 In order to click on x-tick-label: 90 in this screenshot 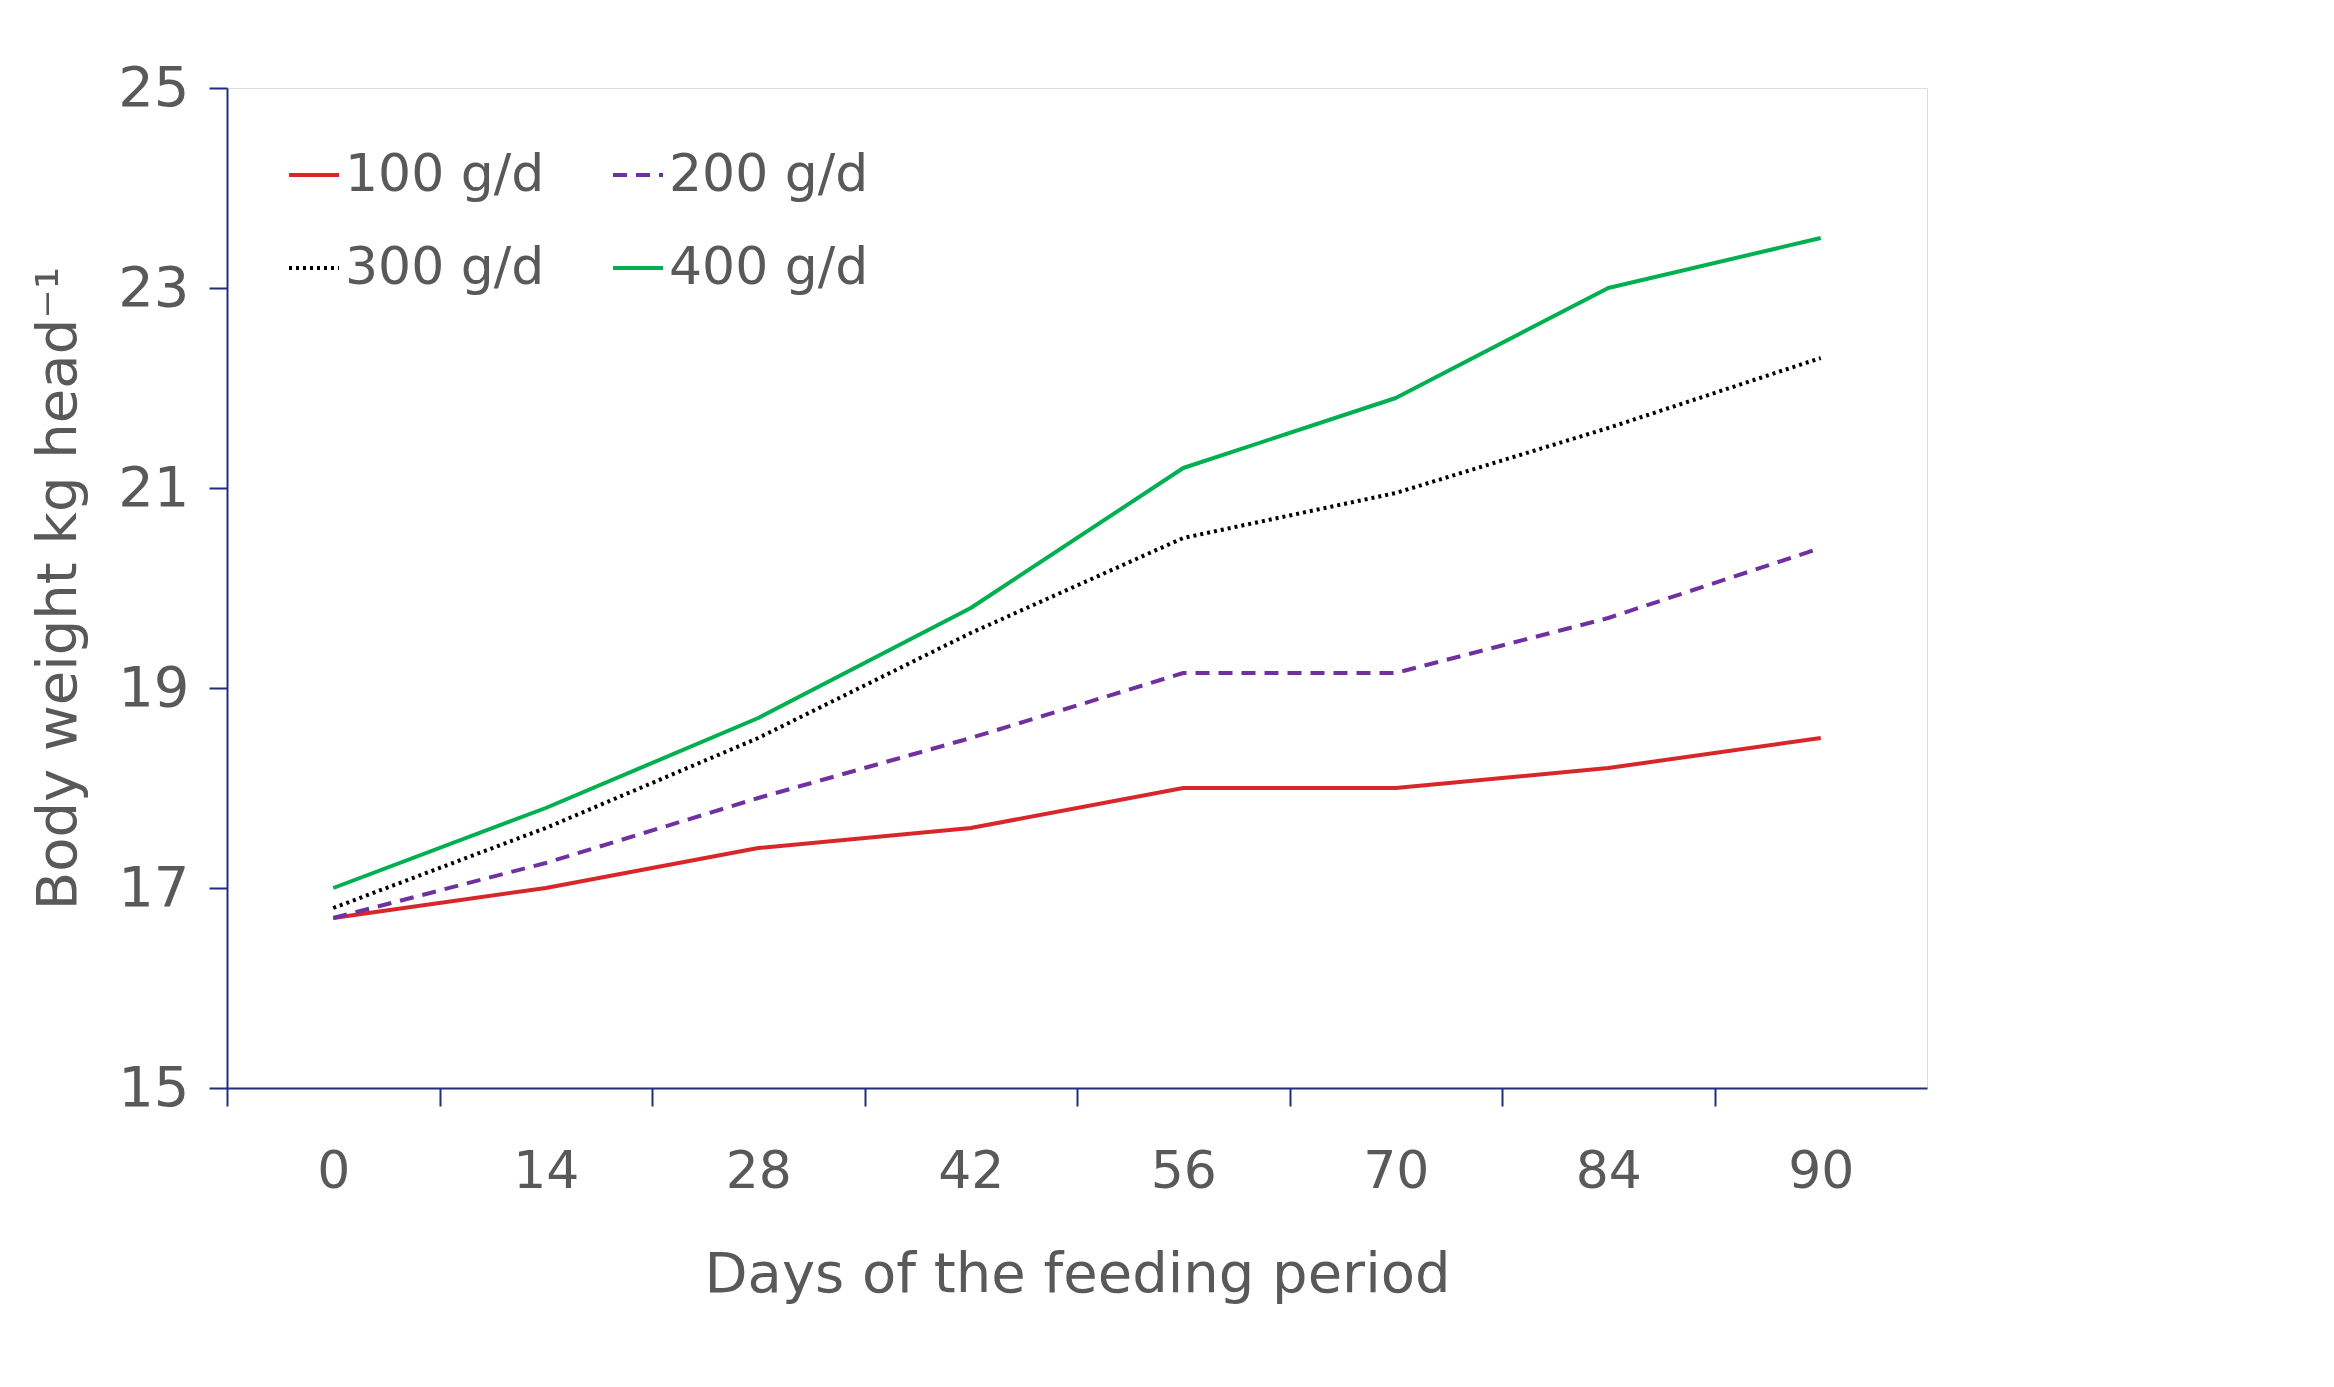, I will do `click(1821, 1169)`.